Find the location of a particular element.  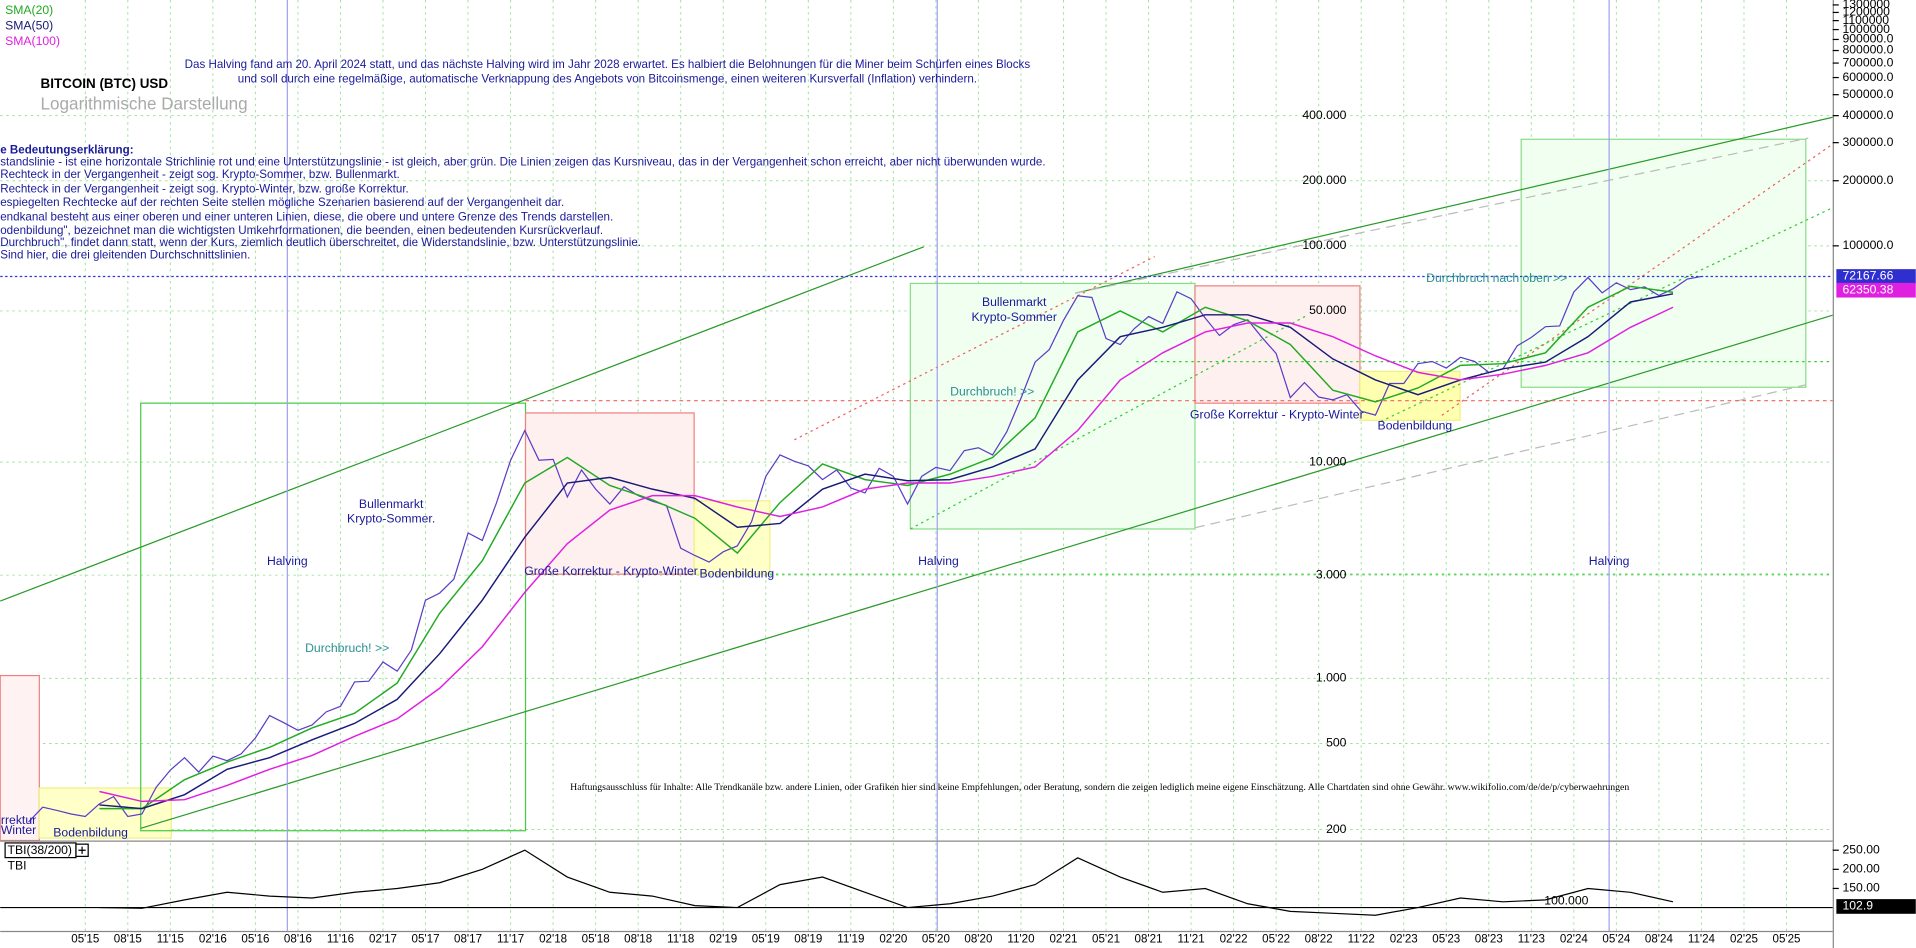

price-badge is located at coordinates (1876, 276).